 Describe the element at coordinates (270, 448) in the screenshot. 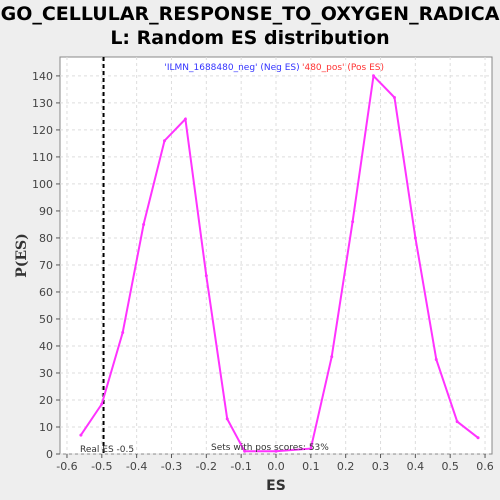

I see `sets-pos-annotation: Sets with pos scores: 53%` at that location.